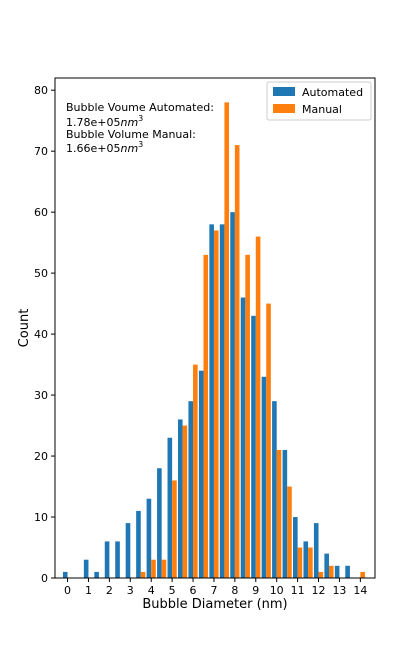  Describe the element at coordinates (298, 590) in the screenshot. I see `x-tick-label: 11` at that location.